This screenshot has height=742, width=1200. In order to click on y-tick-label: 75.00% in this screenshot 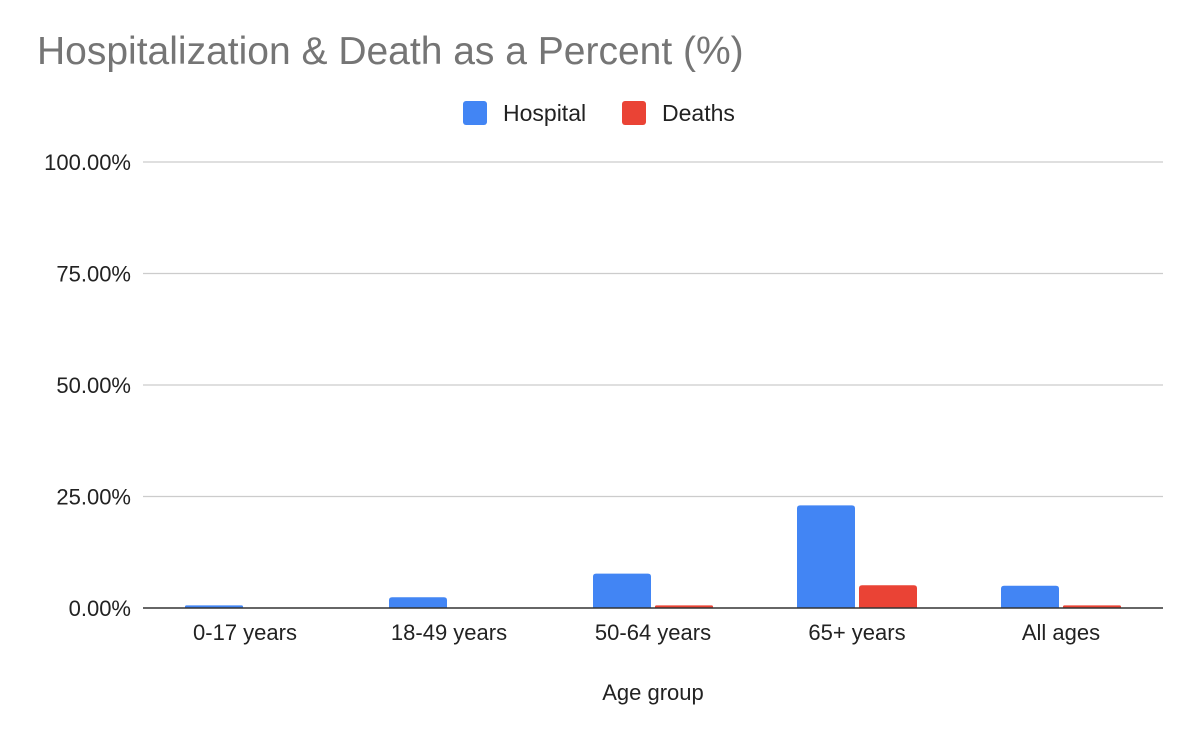, I will do `click(93, 274)`.